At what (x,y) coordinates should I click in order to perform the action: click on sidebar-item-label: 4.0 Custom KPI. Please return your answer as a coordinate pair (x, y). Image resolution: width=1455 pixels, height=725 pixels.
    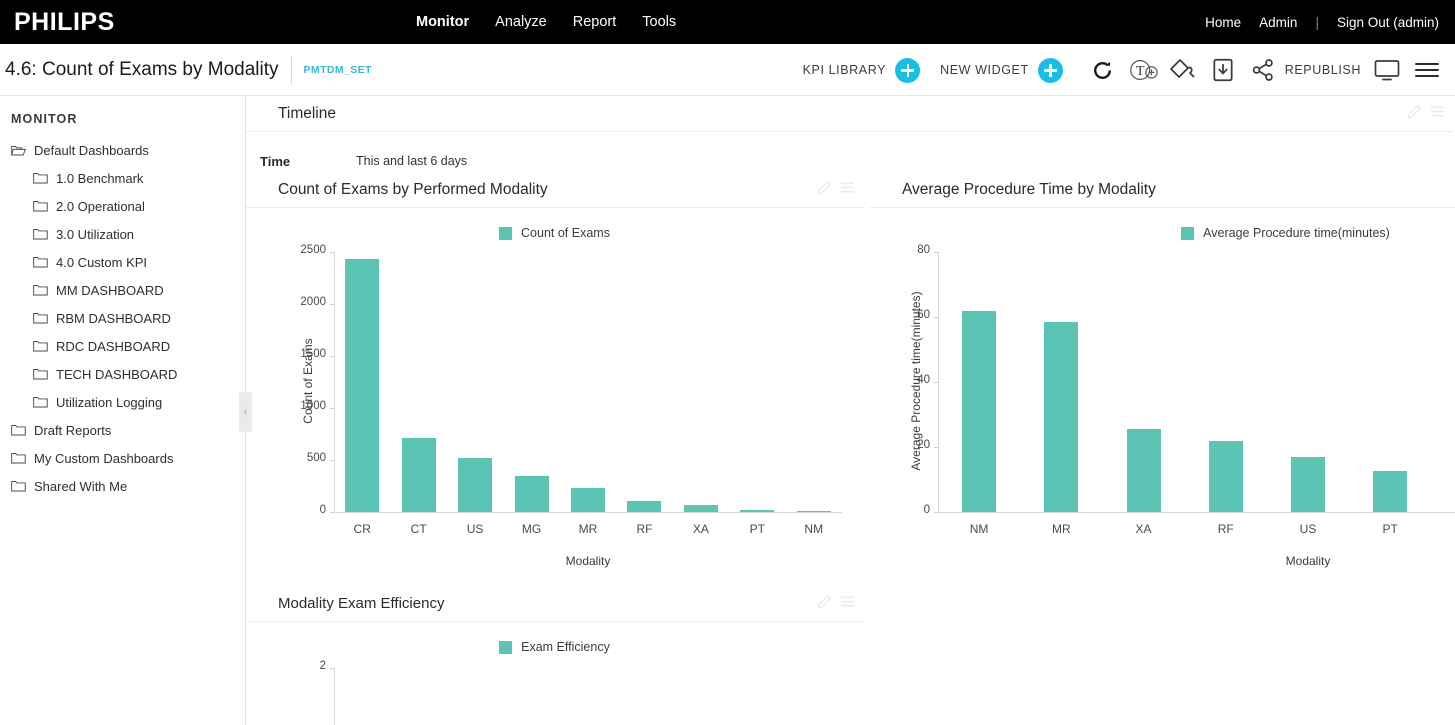
    Looking at the image, I should click on (102, 262).